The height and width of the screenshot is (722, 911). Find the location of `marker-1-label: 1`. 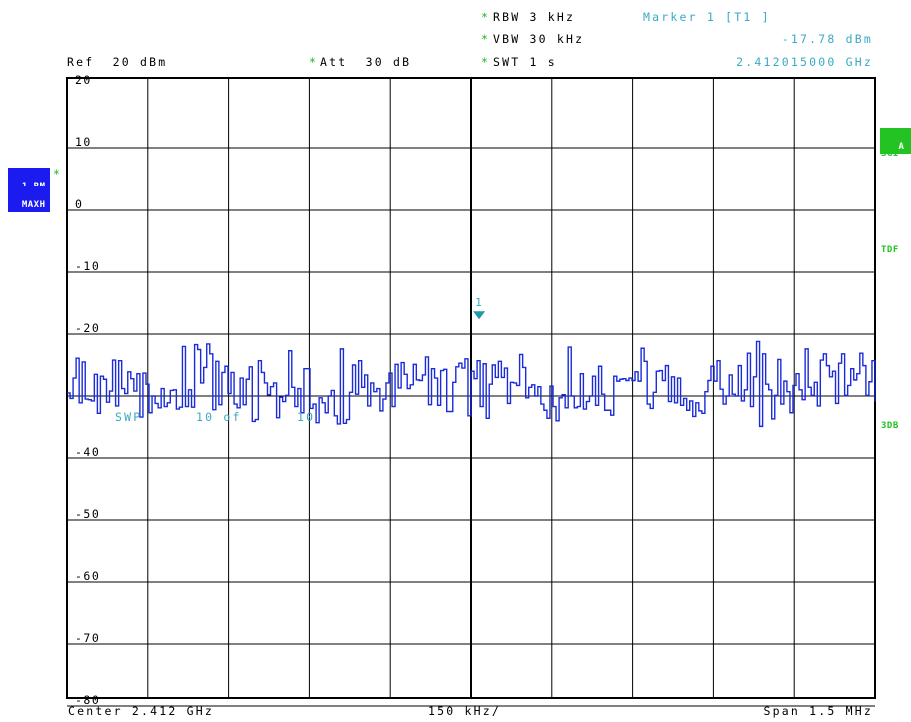

marker-1-label: 1 is located at coordinates (478, 302).